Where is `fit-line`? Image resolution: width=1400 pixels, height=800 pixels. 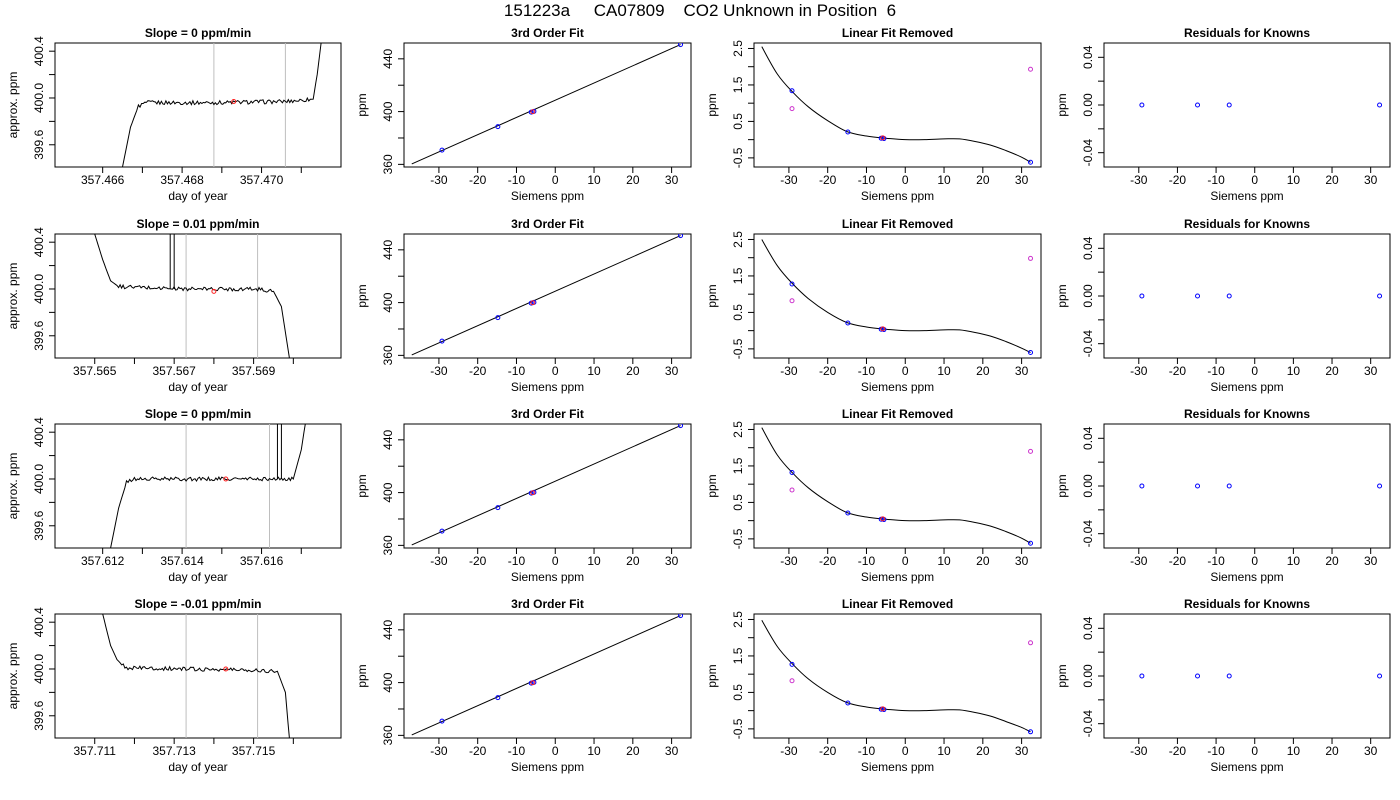
fit-line is located at coordinates (546, 485).